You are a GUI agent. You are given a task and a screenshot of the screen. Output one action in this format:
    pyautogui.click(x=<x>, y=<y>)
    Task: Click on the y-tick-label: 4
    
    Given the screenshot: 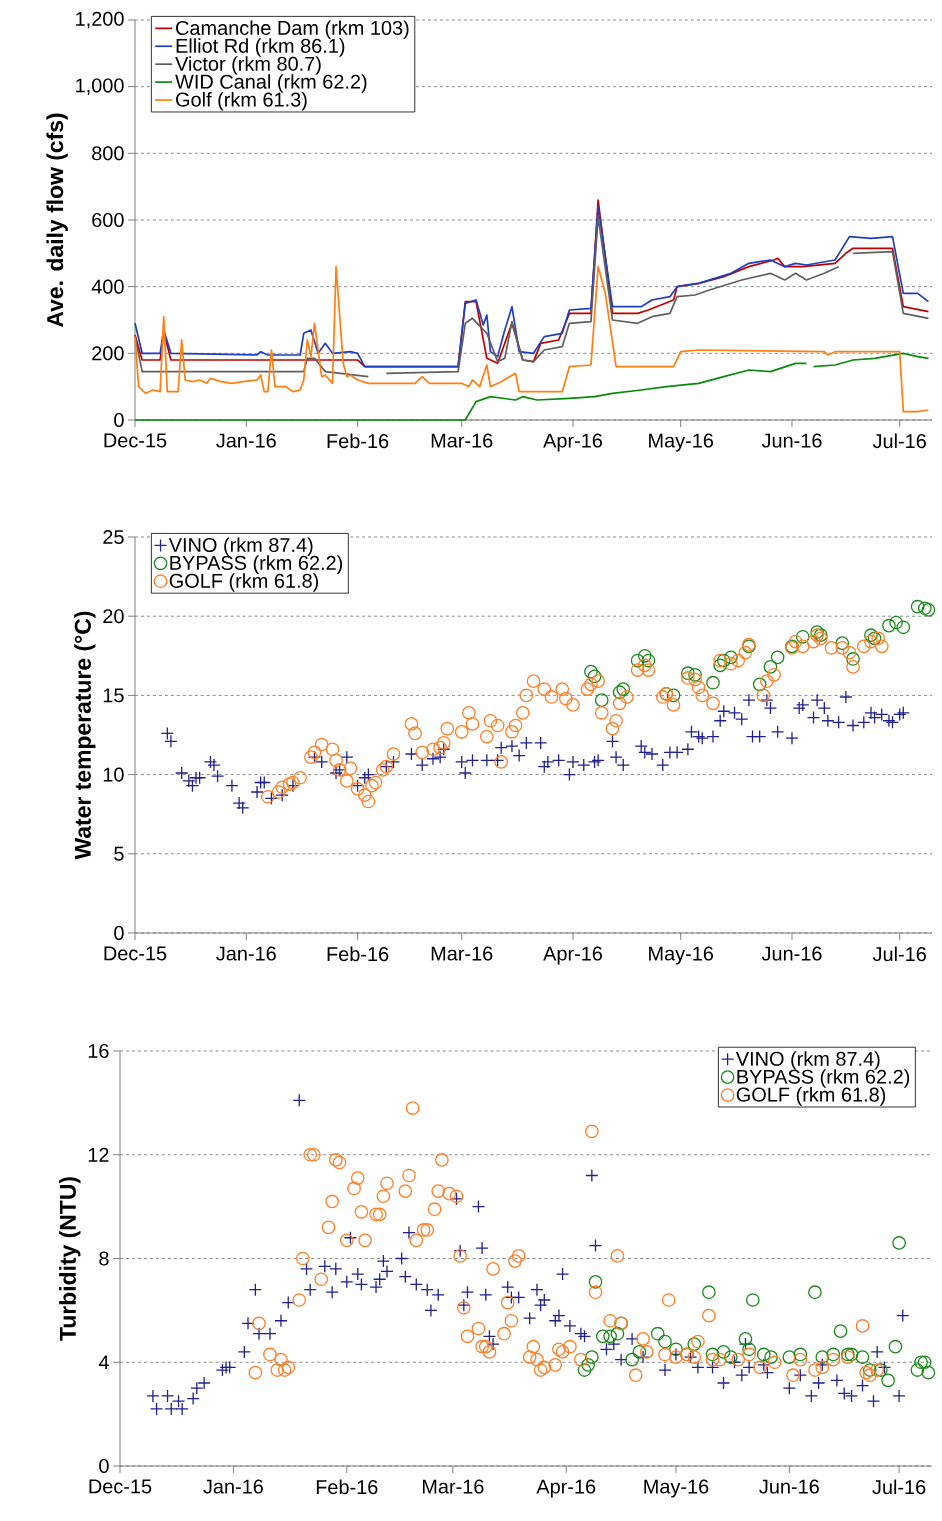 What is the action you would take?
    pyautogui.click(x=103, y=1362)
    